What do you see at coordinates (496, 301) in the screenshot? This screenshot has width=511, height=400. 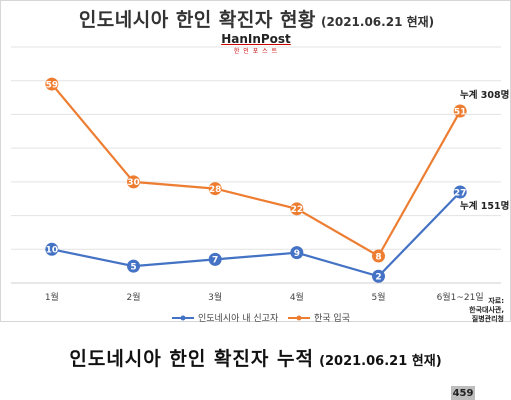 I see `source-label: 자료:` at bounding box center [496, 301].